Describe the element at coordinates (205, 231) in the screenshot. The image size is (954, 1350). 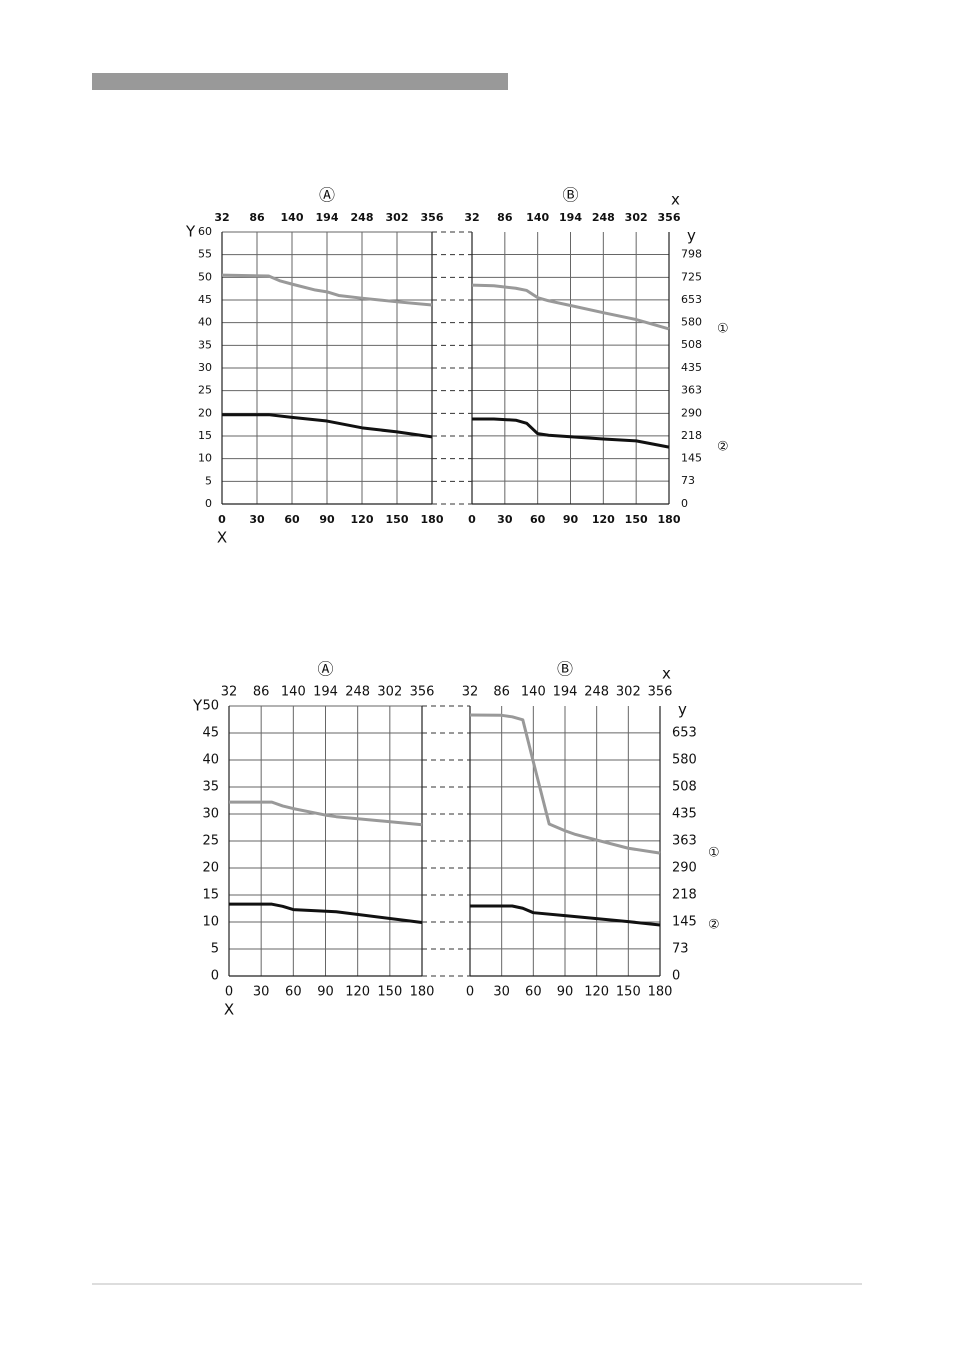
I see `y-tick-label: 60` at that location.